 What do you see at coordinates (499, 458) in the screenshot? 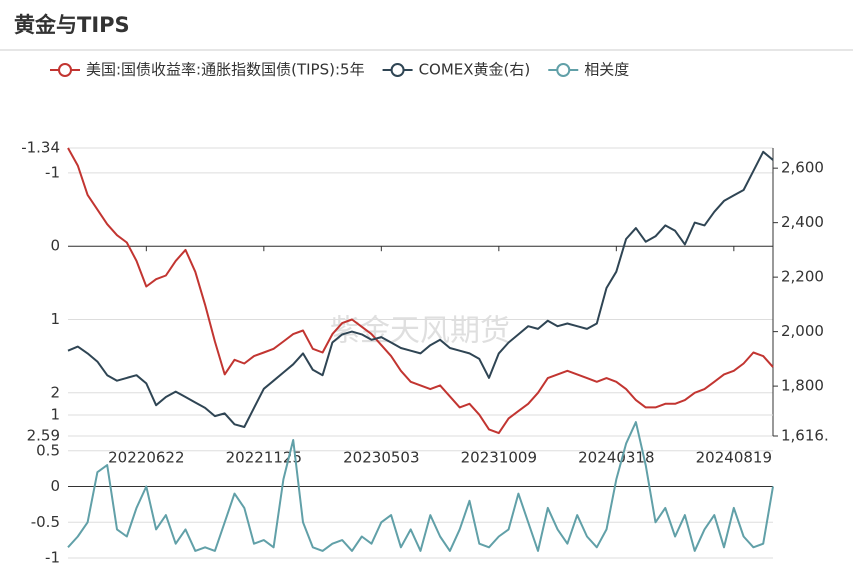
I see `x-tick-label: 20231009` at bounding box center [499, 458].